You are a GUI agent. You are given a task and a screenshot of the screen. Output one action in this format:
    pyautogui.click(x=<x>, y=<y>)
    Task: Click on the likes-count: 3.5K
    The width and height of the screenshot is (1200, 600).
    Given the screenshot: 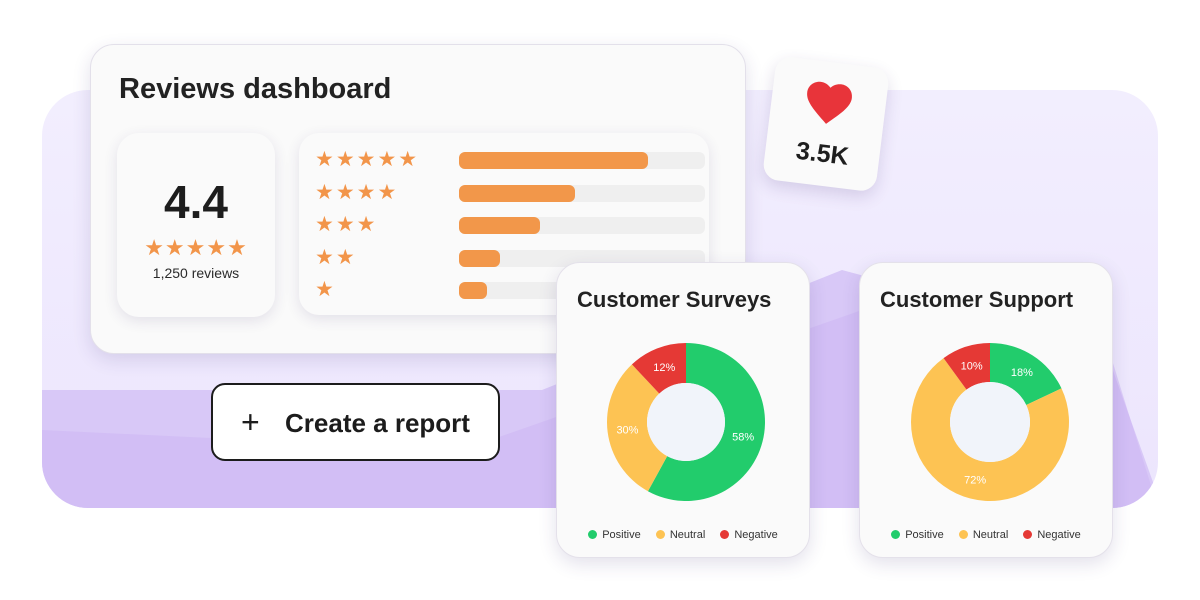 What is the action you would take?
    pyautogui.click(x=822, y=153)
    